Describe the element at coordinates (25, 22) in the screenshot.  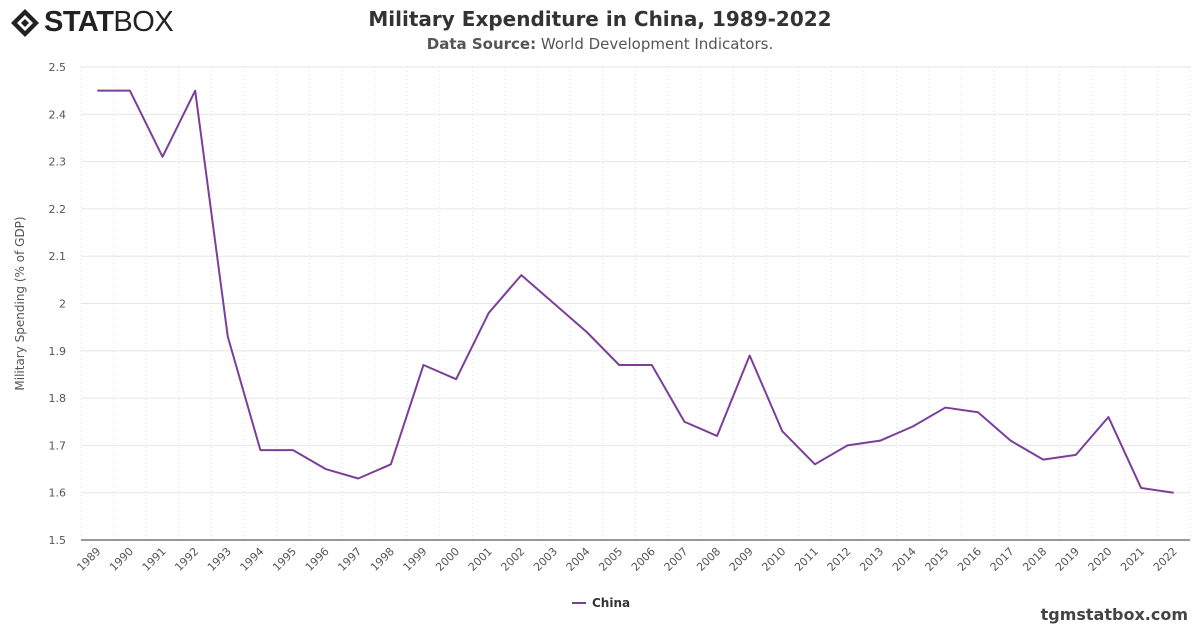
I see `diamond-logo-icon` at that location.